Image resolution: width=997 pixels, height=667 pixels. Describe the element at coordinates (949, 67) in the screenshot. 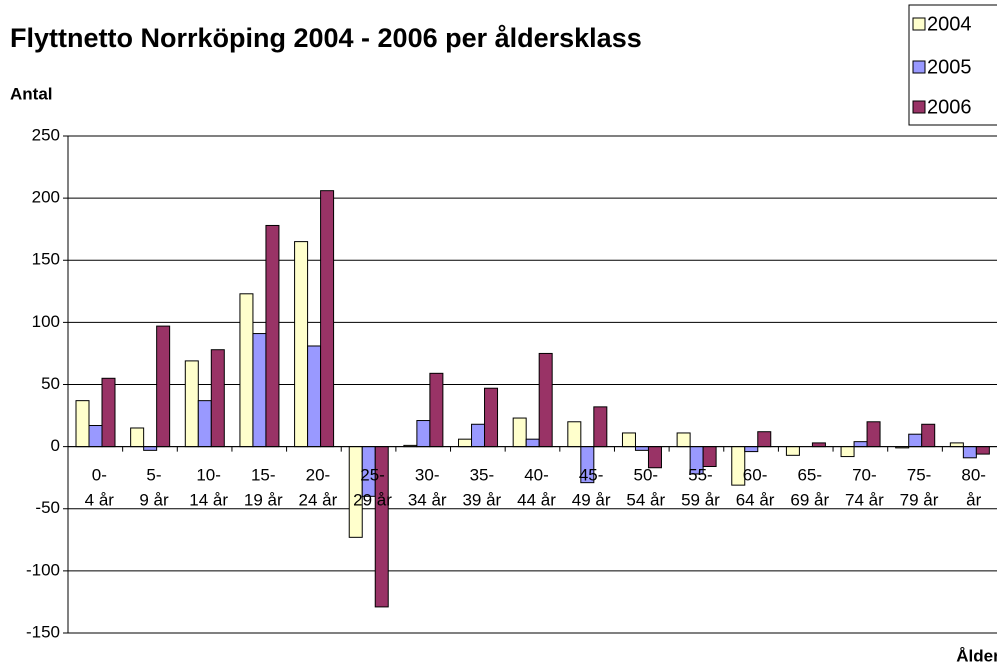

I see `legend-label: 2005` at that location.